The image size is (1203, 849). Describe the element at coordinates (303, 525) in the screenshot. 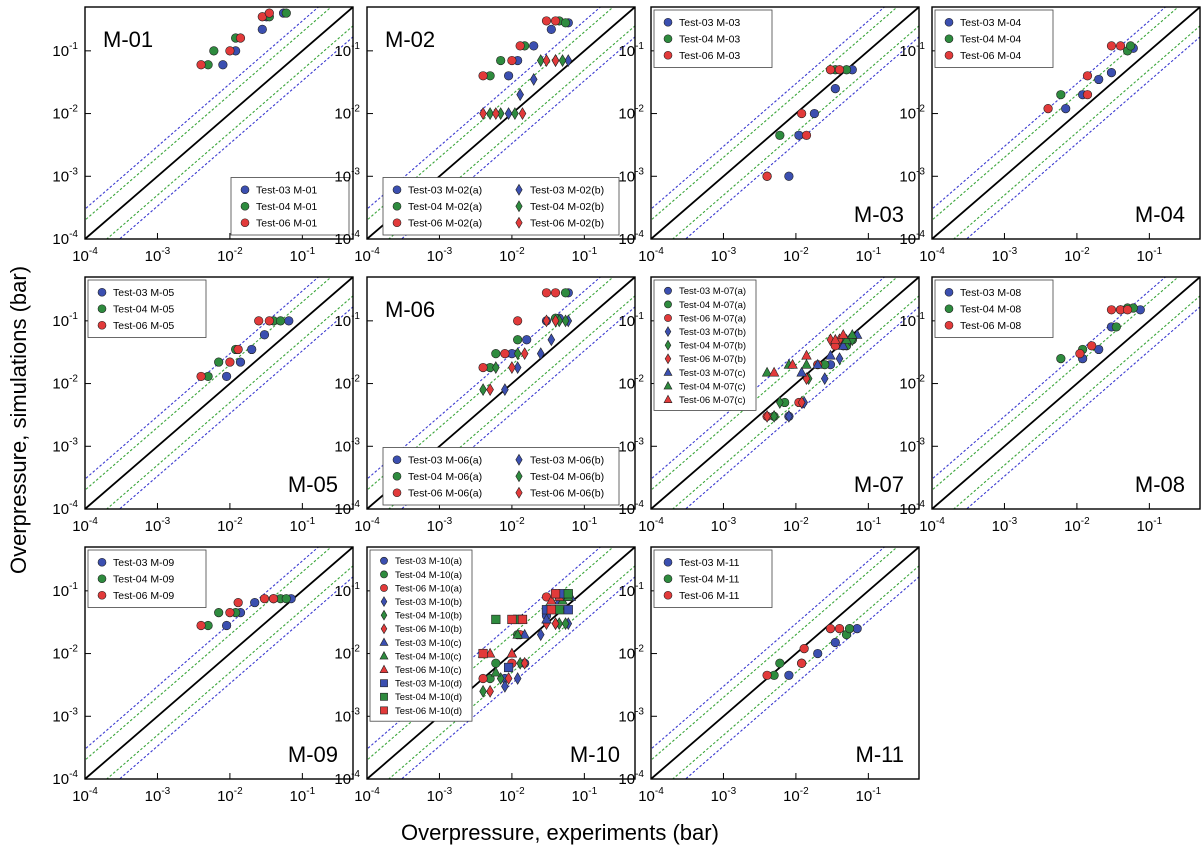

I see `x-tick-label: 10⁻¹` at that location.